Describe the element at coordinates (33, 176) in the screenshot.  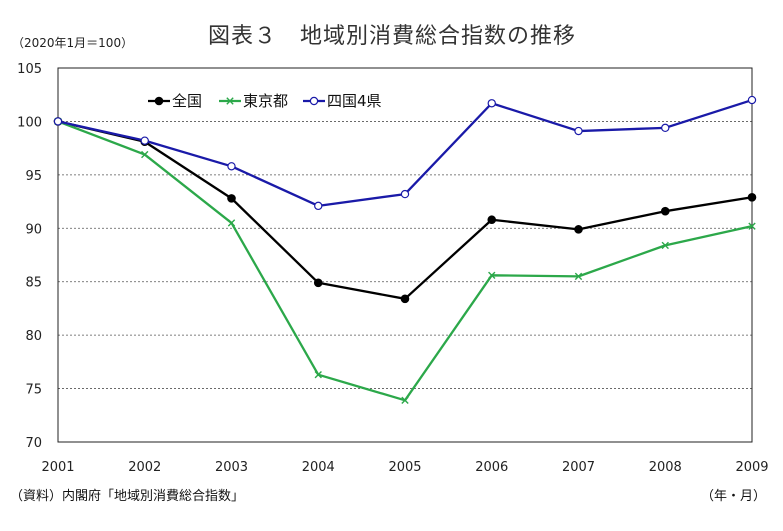
I see `y-tick-label: 95` at that location.